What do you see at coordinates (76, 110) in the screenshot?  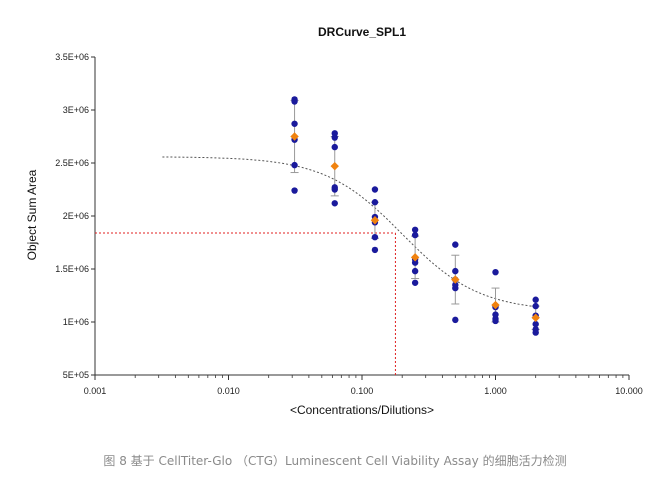 I see `y-tick-label: 3E+06` at bounding box center [76, 110].